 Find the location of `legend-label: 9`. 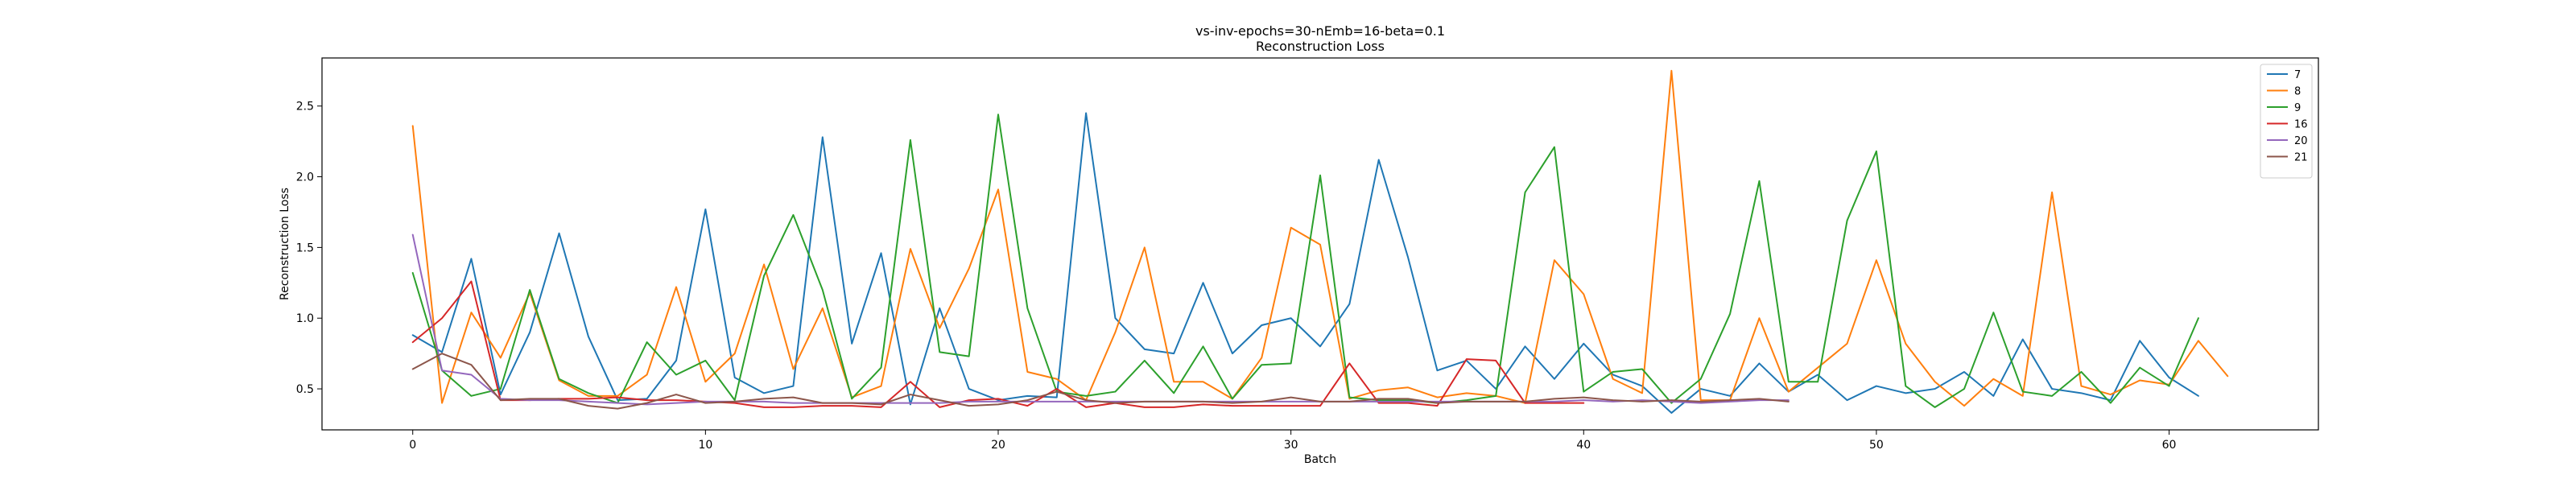

legend-label: 9 is located at coordinates (2297, 108).